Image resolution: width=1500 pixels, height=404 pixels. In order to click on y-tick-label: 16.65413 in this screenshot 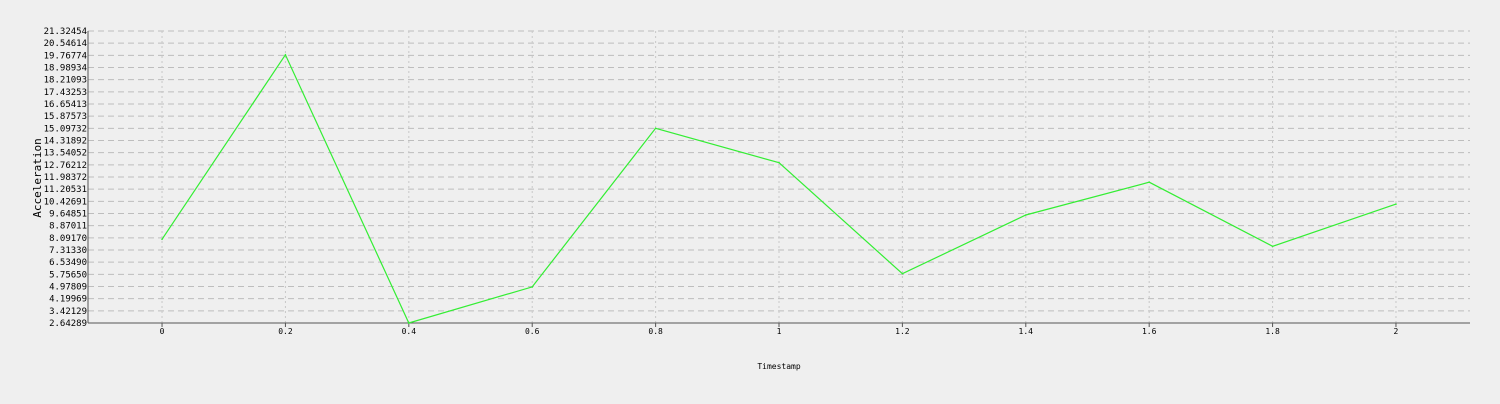, I will do `click(65, 105)`.